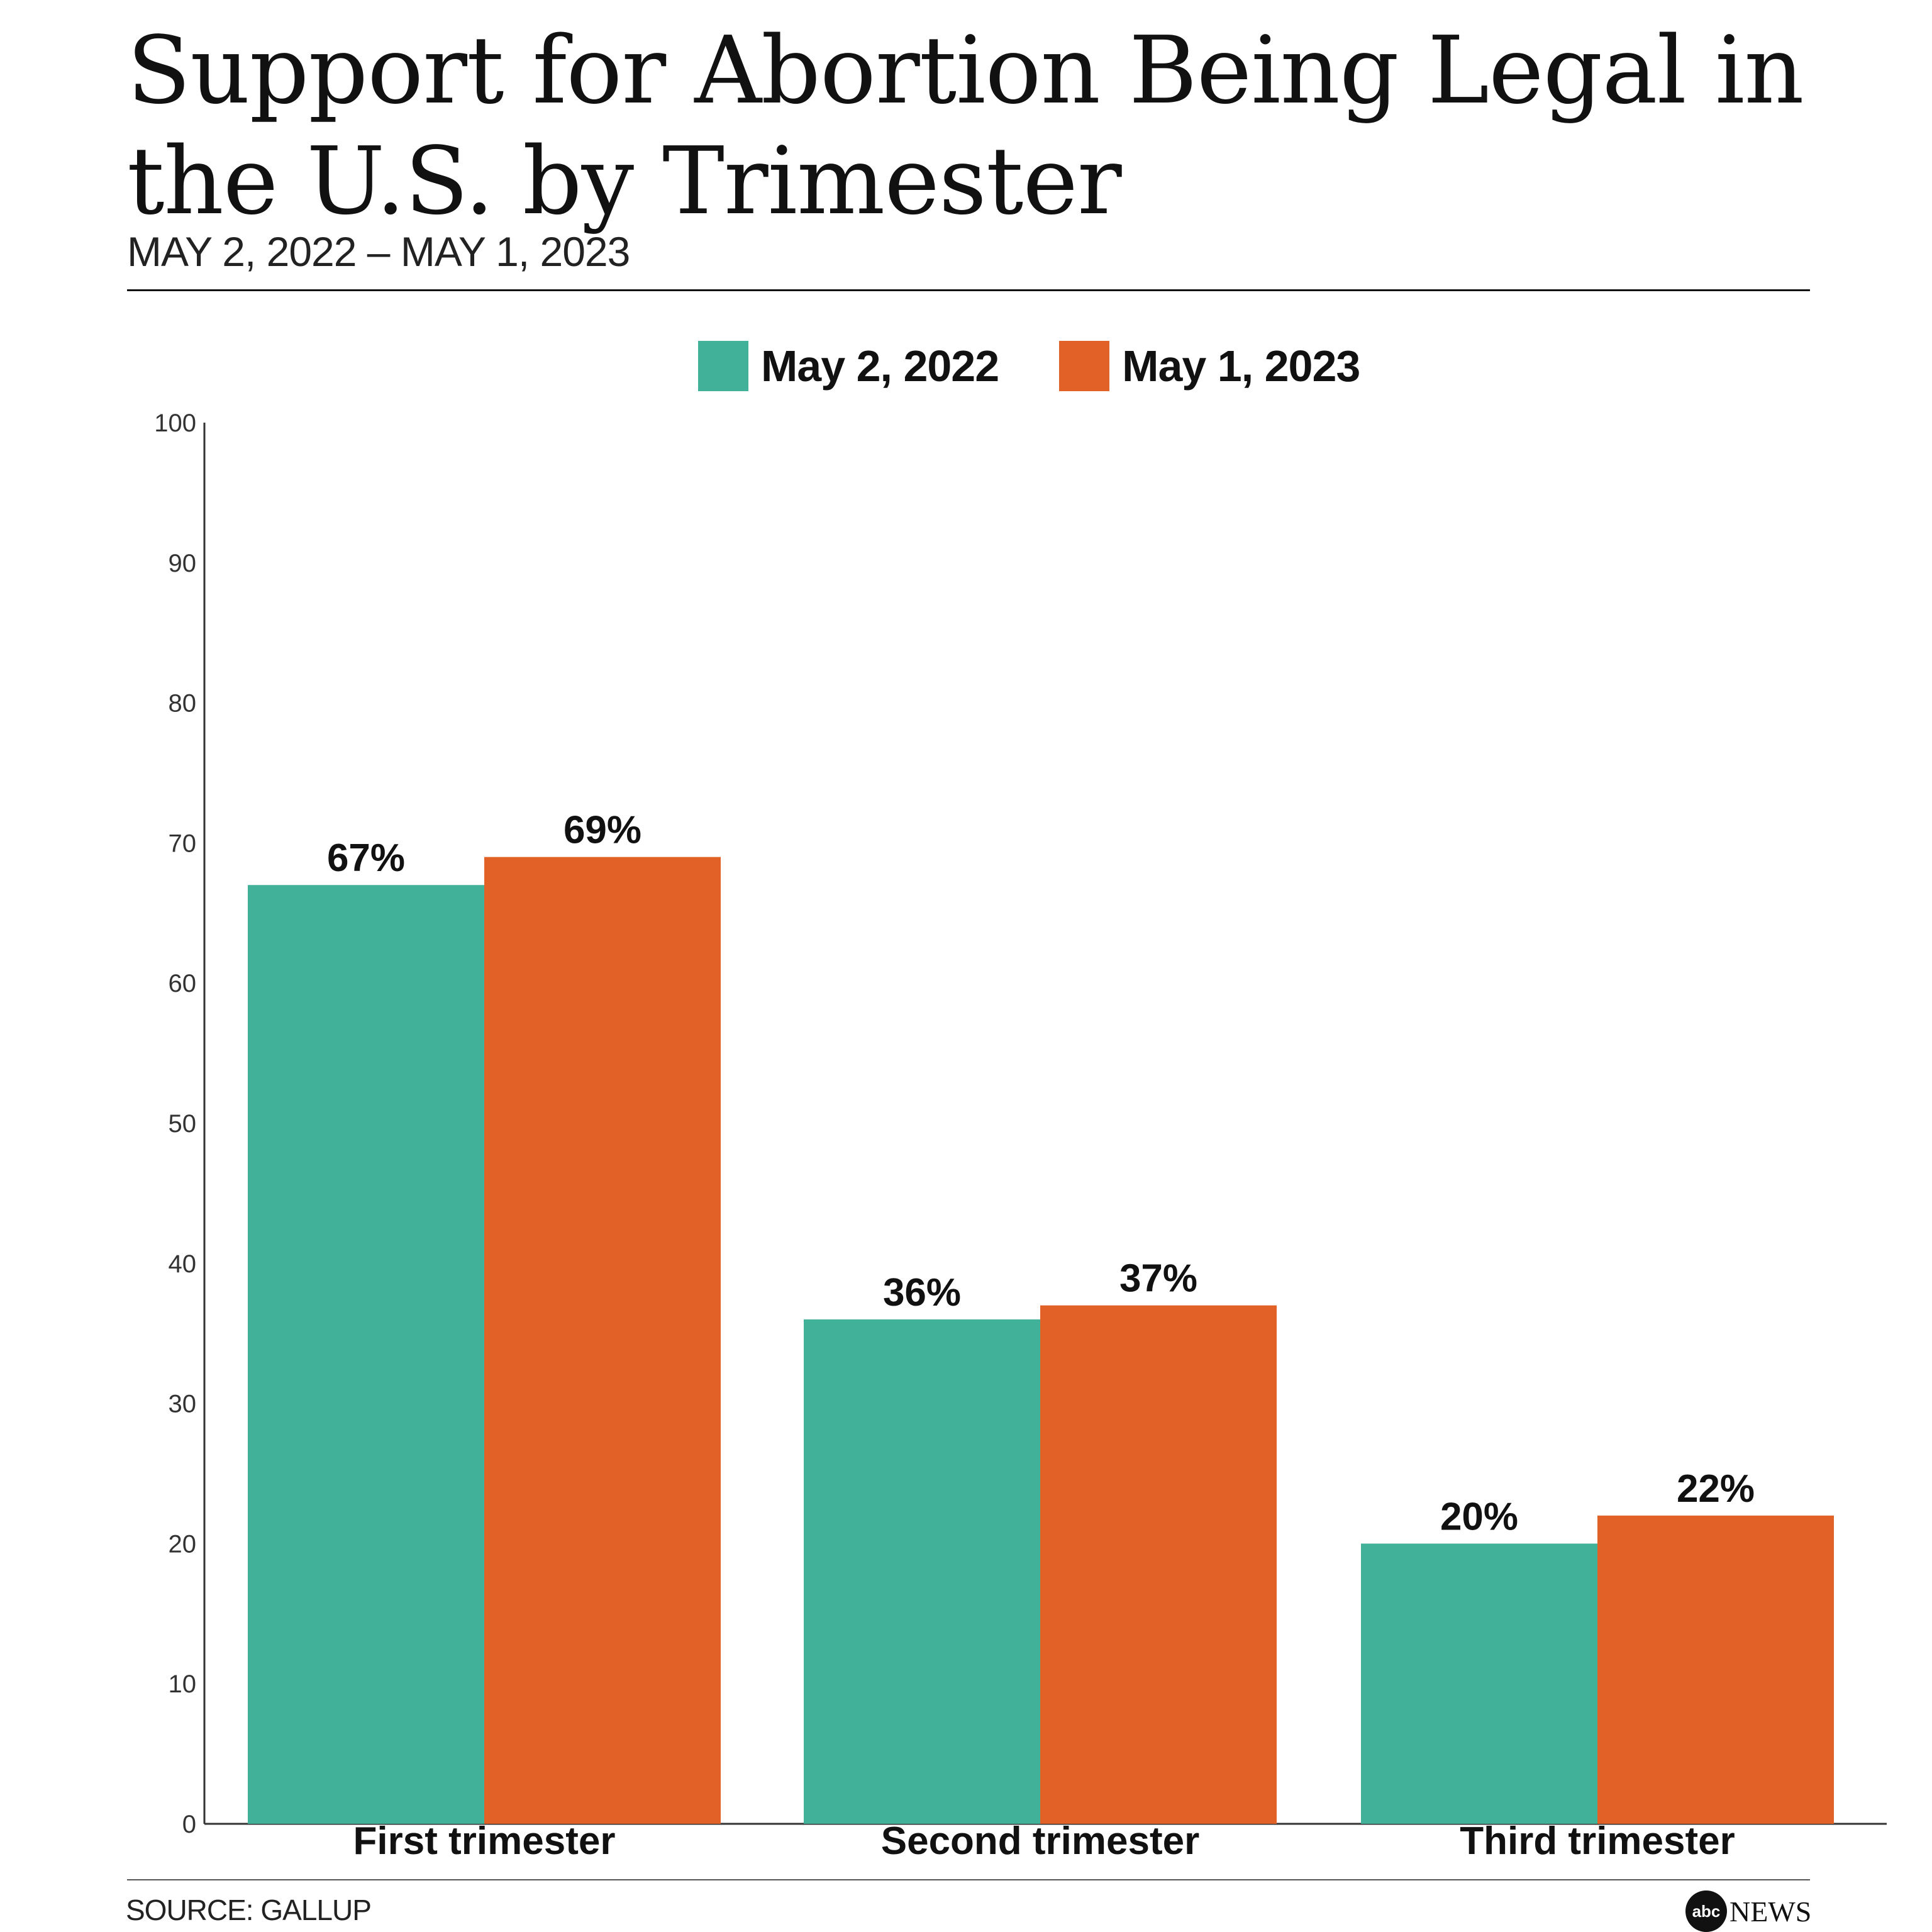 The width and height of the screenshot is (1932, 1932). What do you see at coordinates (602, 830) in the screenshot?
I see `bar-value-label: 69%` at bounding box center [602, 830].